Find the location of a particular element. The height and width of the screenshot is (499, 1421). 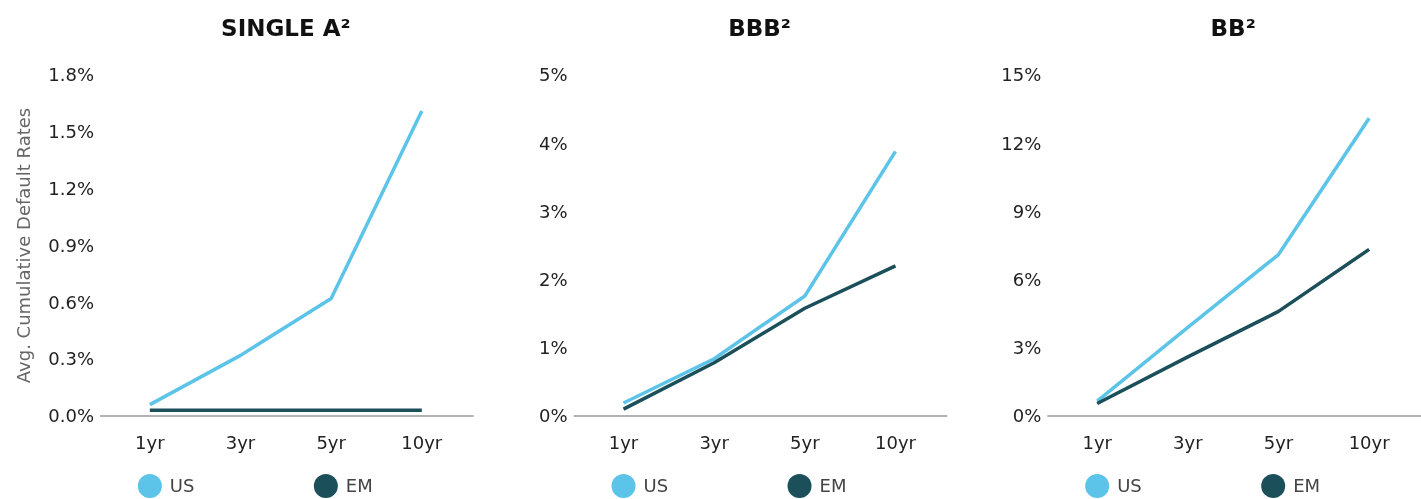

y-tick-label: 0.3% is located at coordinates (71, 359).